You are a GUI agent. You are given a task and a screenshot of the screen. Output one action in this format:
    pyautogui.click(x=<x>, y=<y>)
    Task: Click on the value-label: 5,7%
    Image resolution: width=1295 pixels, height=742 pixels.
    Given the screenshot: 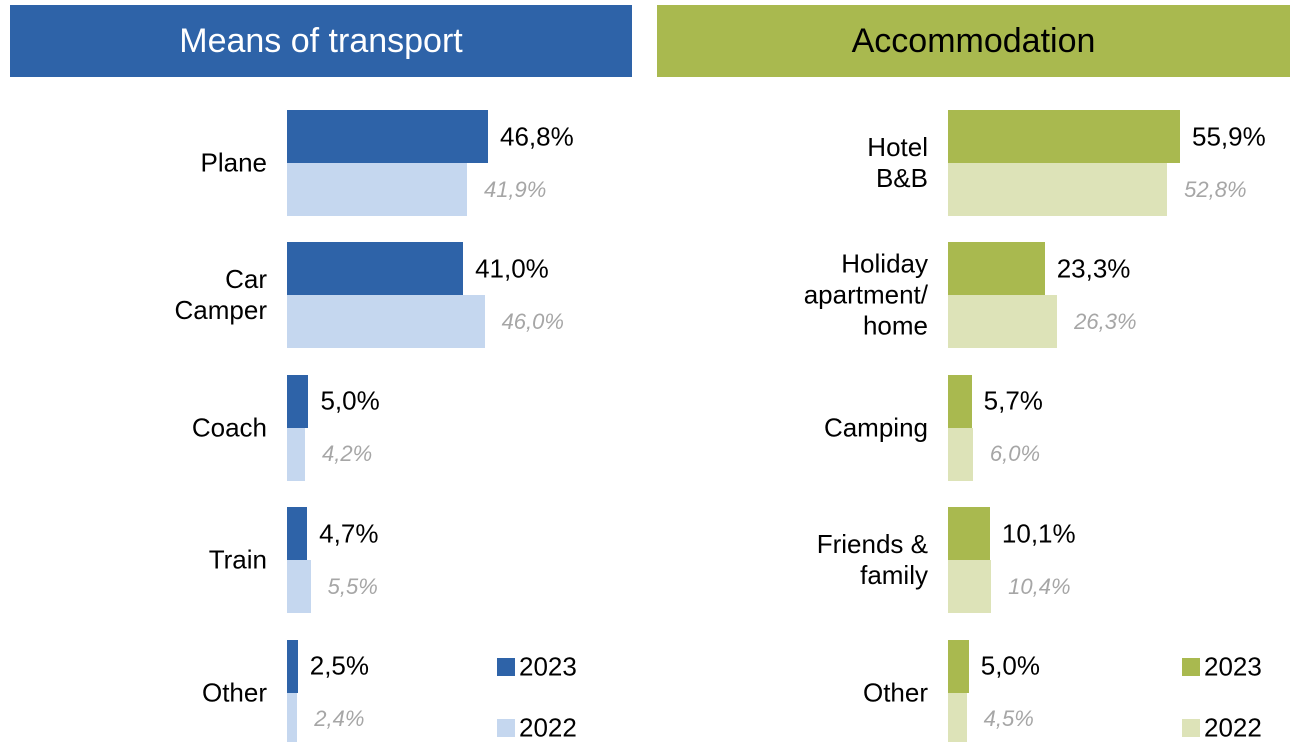 What is the action you would take?
    pyautogui.click(x=1013, y=400)
    